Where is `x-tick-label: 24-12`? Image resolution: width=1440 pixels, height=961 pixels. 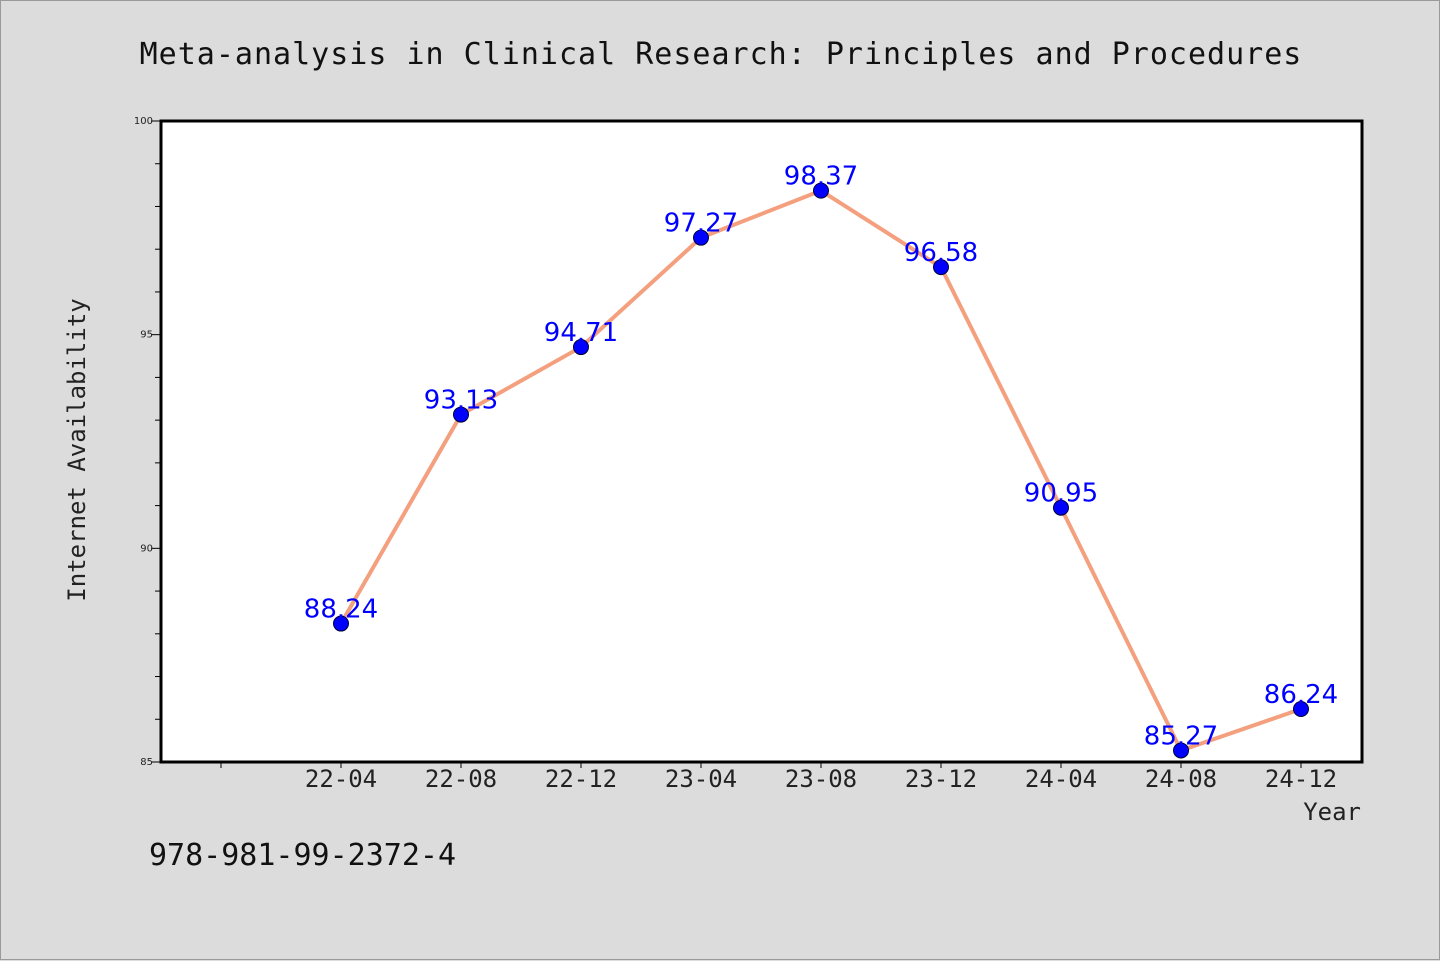 x-tick-label: 24-12 is located at coordinates (1301, 779).